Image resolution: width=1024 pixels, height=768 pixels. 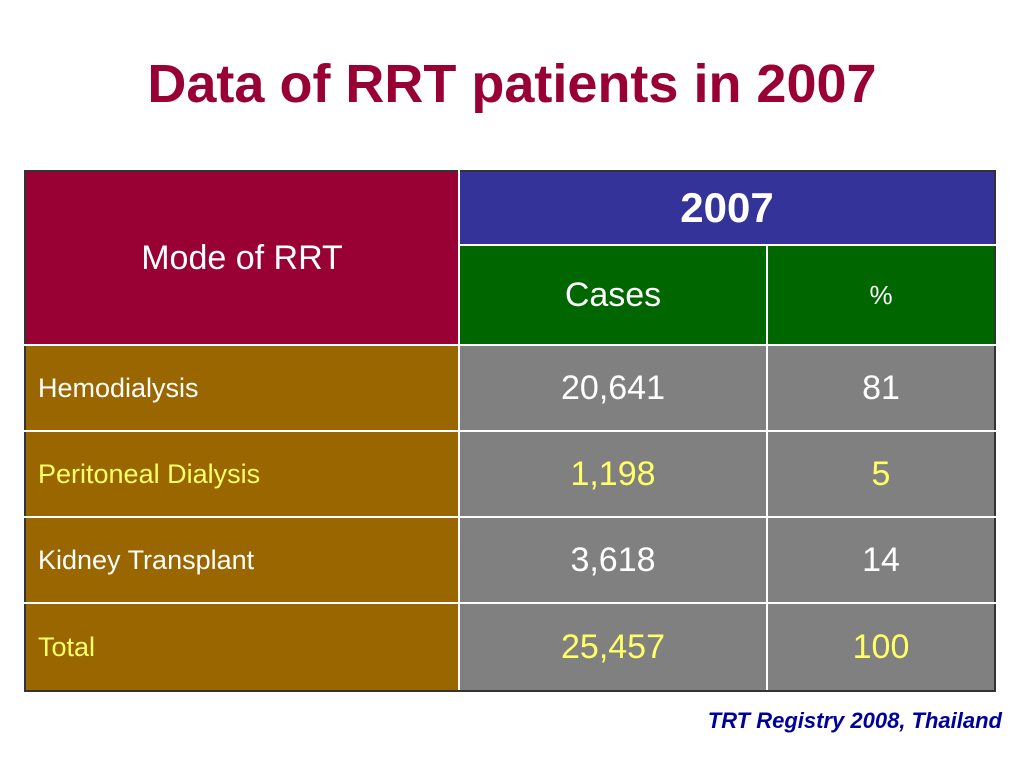 I want to click on table-row: Kidney Transplant 3,618 14, so click(x=510, y=560).